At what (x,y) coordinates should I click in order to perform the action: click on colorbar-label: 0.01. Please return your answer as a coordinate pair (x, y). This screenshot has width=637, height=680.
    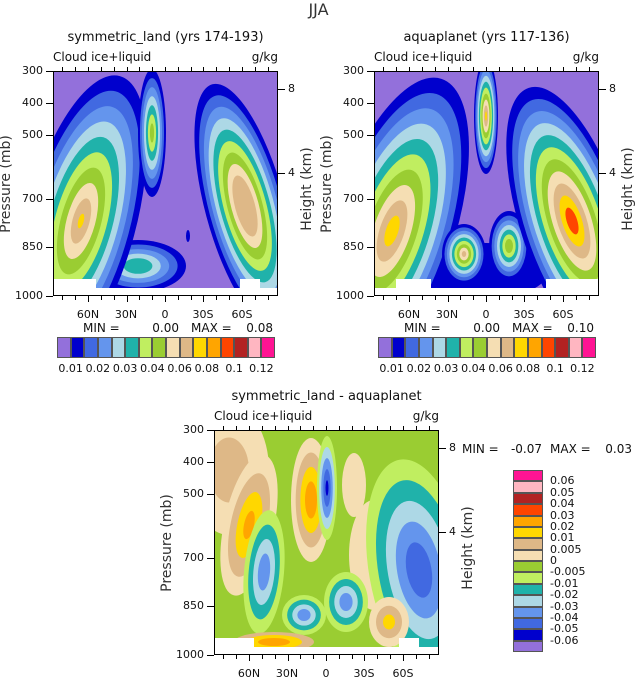
    Looking at the image, I should click on (391, 368).